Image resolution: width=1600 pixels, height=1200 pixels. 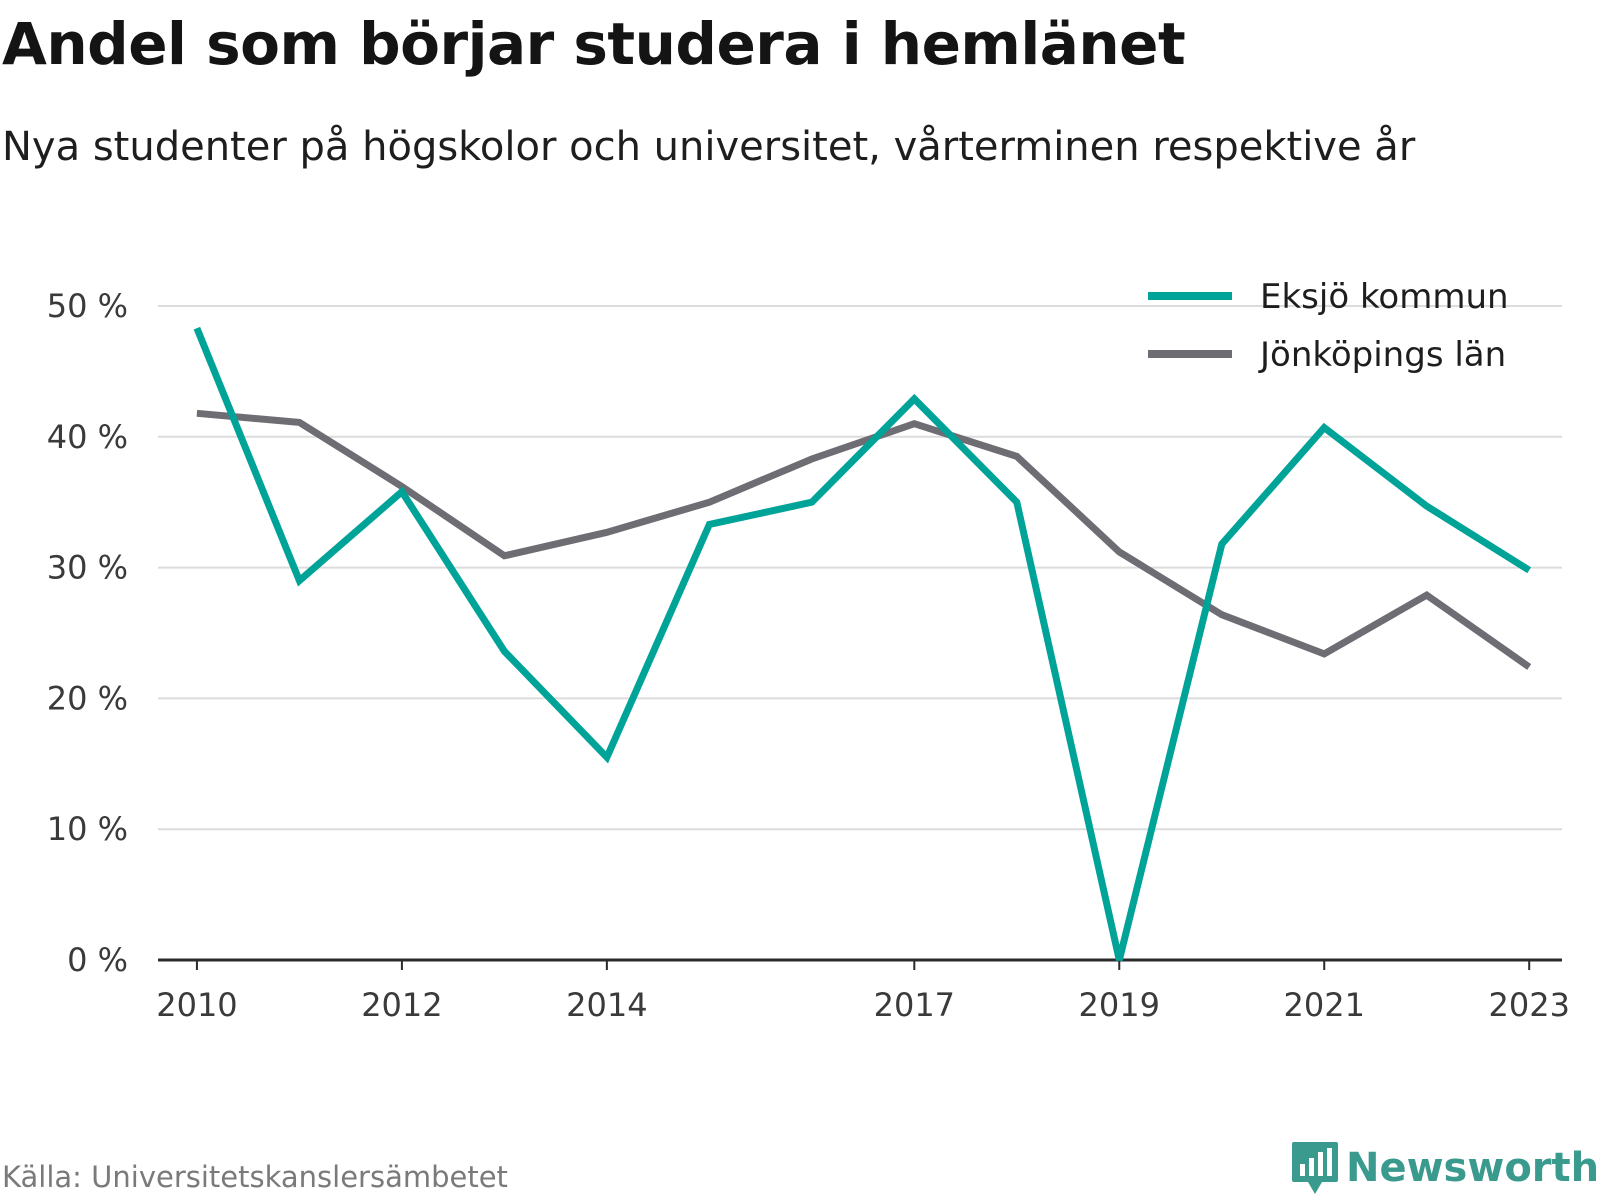 What do you see at coordinates (1384, 297) in the screenshot?
I see `legend-label: Eksjö kommun` at bounding box center [1384, 297].